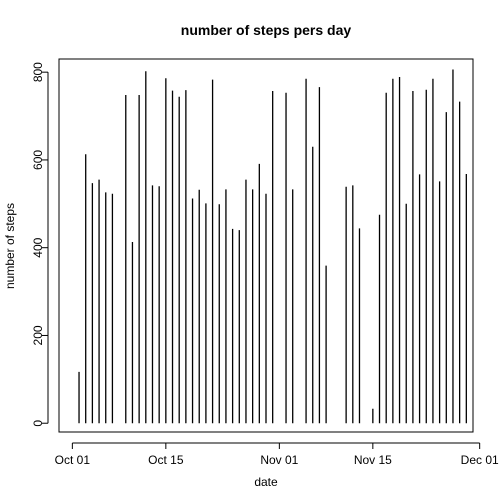 The width and height of the screenshot is (504, 504). Describe the element at coordinates (480, 460) in the screenshot. I see `x-tick-label-2012-12-01: Dec 01` at that location.